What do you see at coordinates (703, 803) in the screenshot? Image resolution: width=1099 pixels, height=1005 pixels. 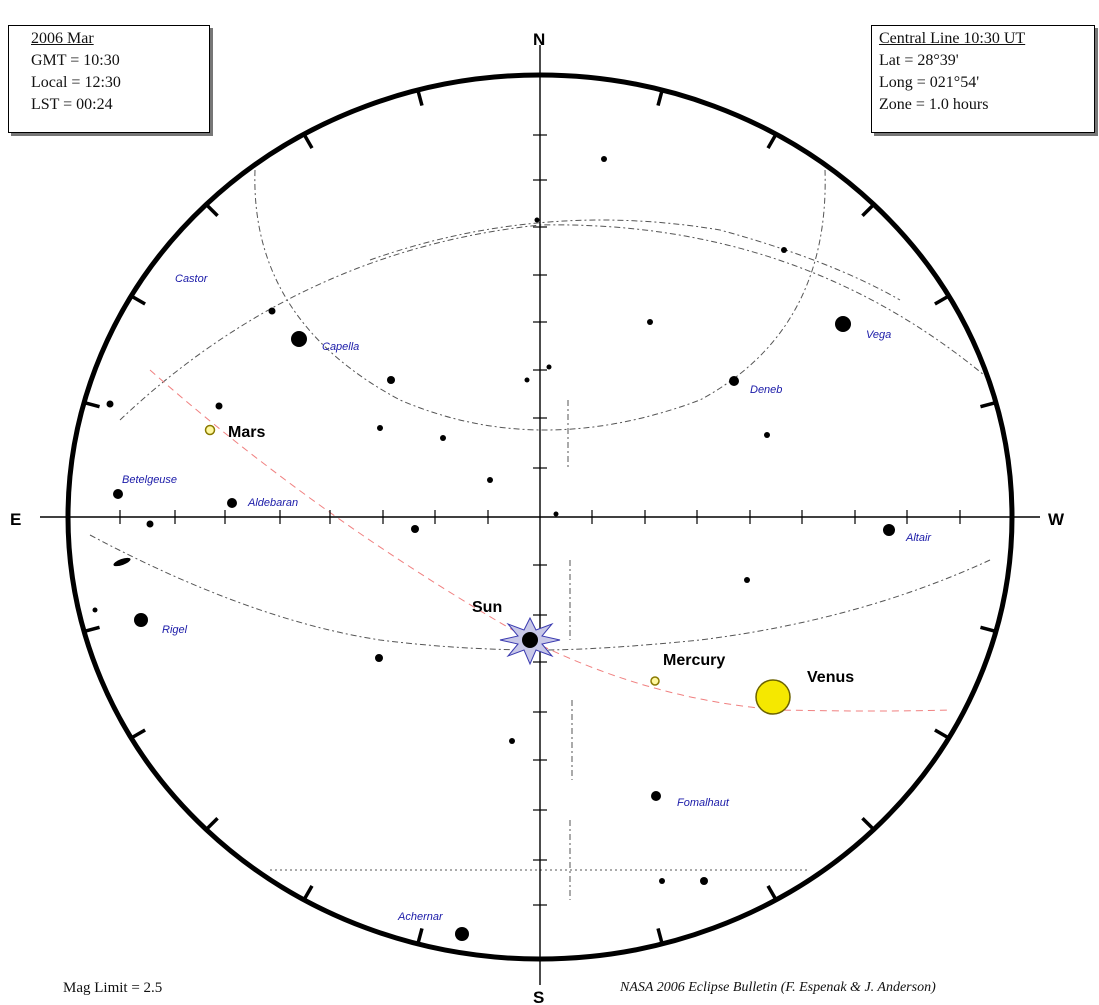 I see `label-fomalhaut: Fomalhaut` at bounding box center [703, 803].